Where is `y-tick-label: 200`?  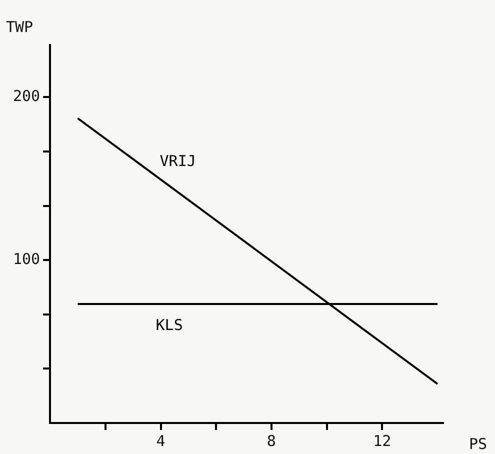
y-tick-label: 200 is located at coordinates (26, 96).